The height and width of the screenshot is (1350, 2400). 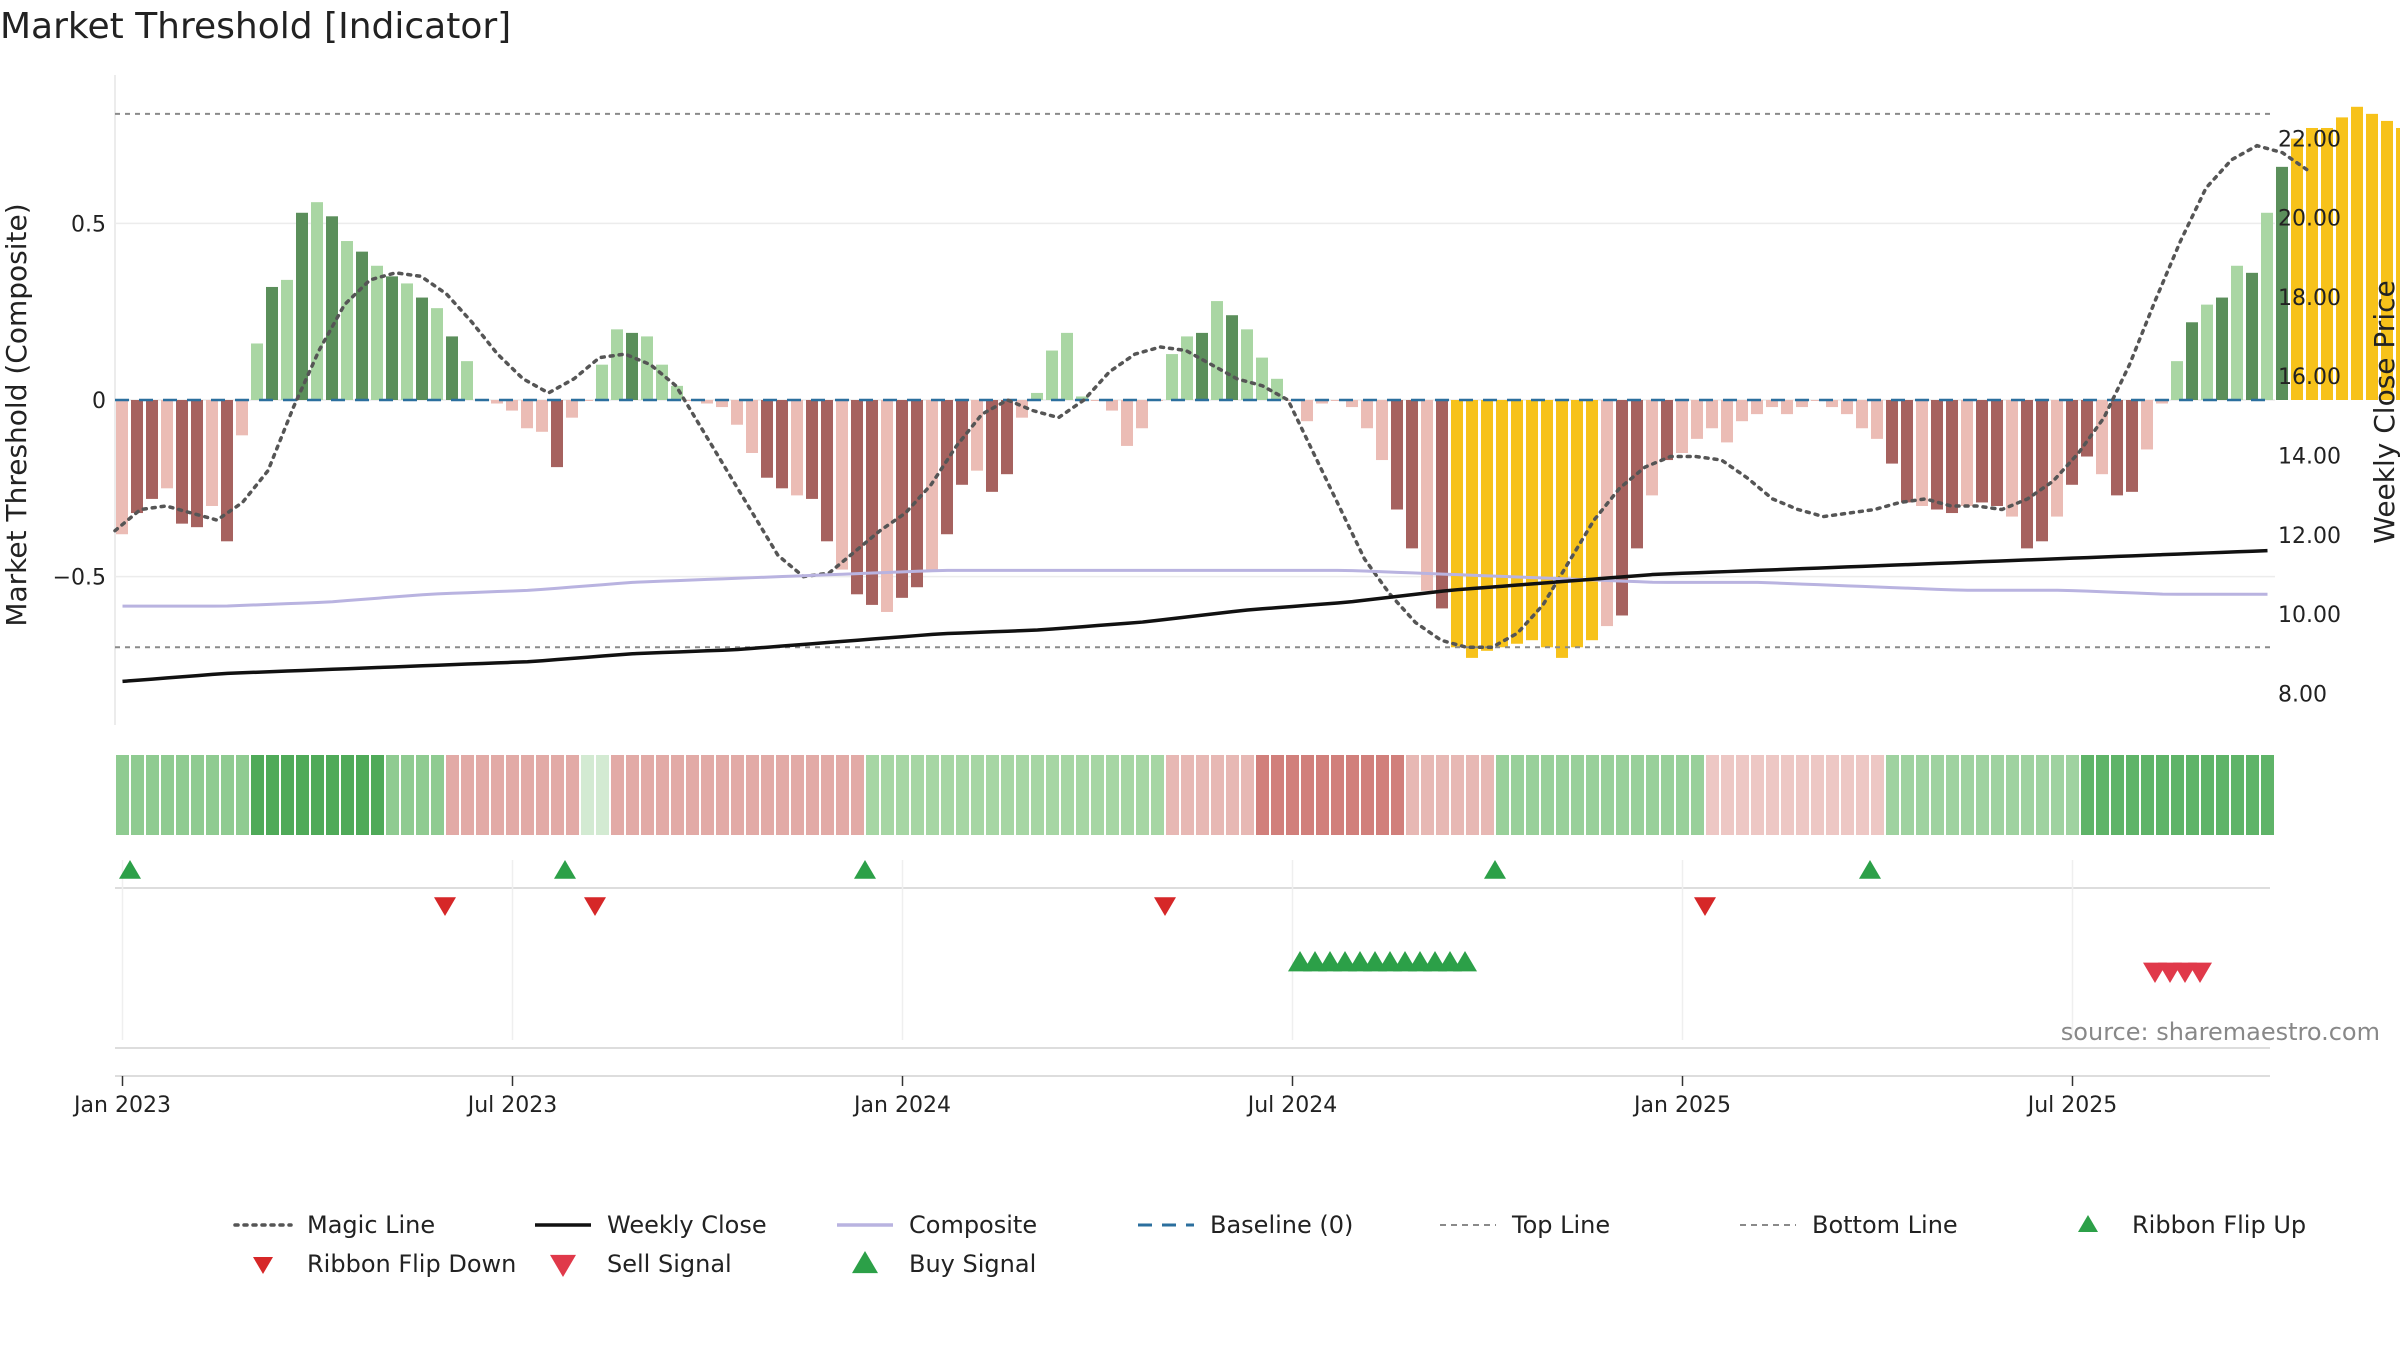 I want to click on legend-label: Baseline (0), so click(x=1281, y=1225).